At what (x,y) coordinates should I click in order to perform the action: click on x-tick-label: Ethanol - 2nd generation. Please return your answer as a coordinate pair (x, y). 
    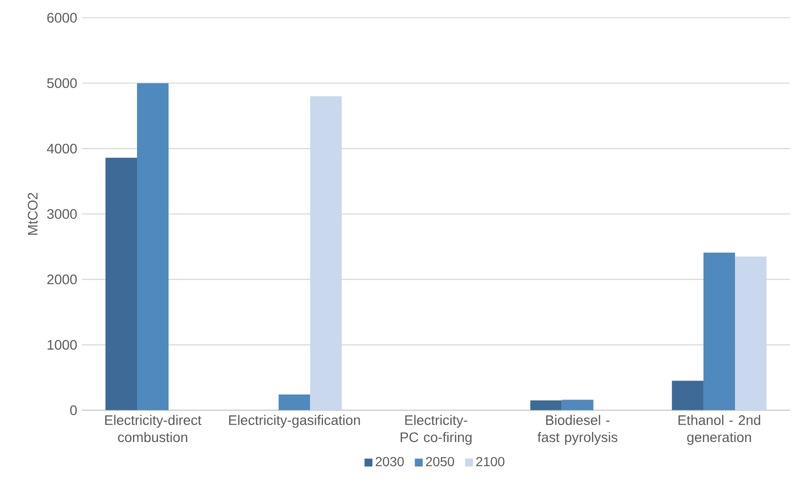
    Looking at the image, I should click on (719, 429).